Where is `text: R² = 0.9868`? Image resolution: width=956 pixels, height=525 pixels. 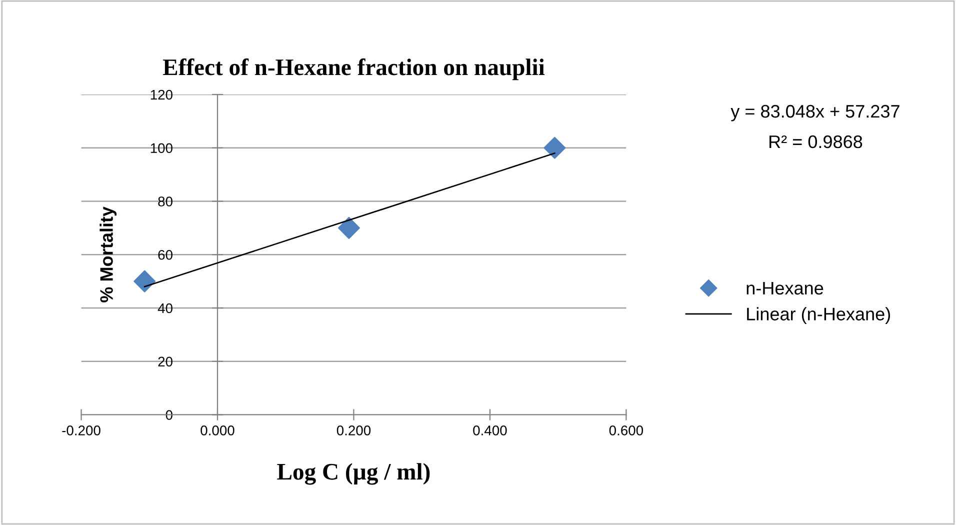 text: R² = 0.9868 is located at coordinates (816, 141).